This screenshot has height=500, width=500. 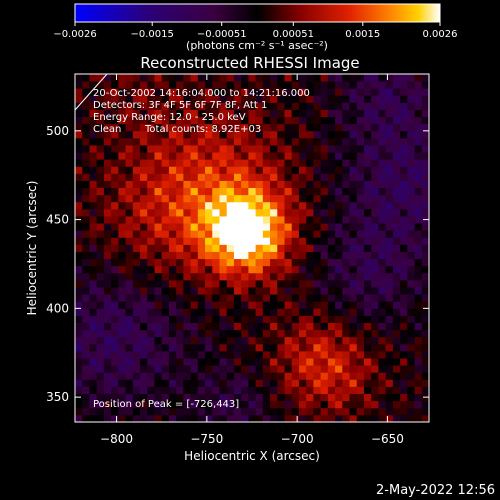 What do you see at coordinates (257, 13) in the screenshot?
I see `colorbar` at bounding box center [257, 13].